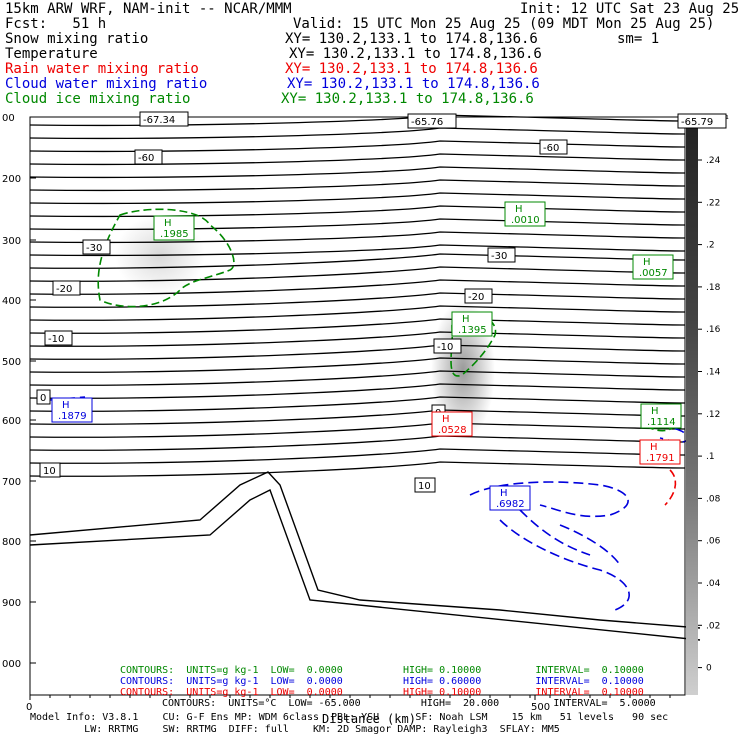 Image resolution: width=740 pixels, height=740 pixels. I want to click on y-tick-label: 400, so click(11, 301).